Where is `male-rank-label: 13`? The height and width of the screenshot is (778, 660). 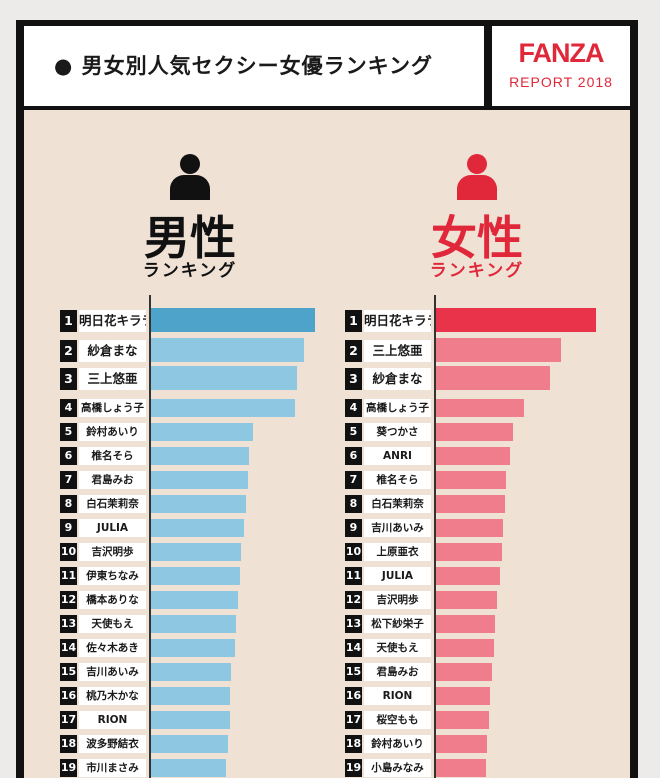
male-rank-label: 13 is located at coordinates (68, 624).